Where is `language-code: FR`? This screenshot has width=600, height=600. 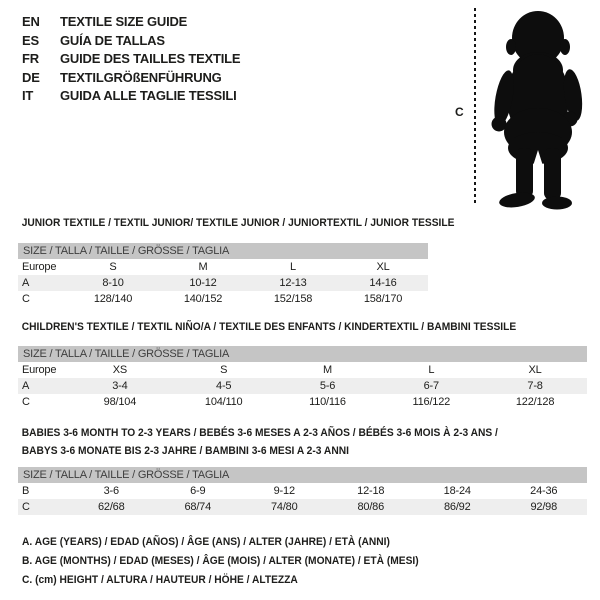 language-code: FR is located at coordinates (30, 58).